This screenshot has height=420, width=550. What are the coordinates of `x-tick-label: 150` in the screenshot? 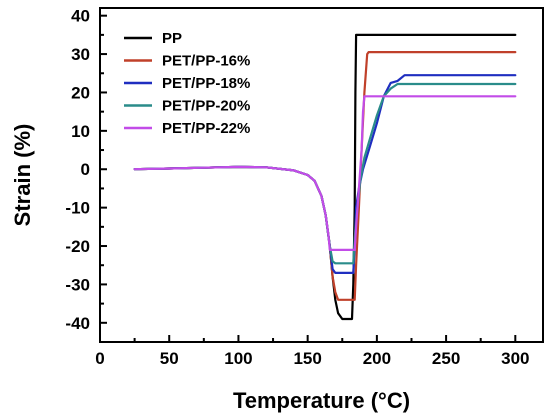 It's located at (307, 358).